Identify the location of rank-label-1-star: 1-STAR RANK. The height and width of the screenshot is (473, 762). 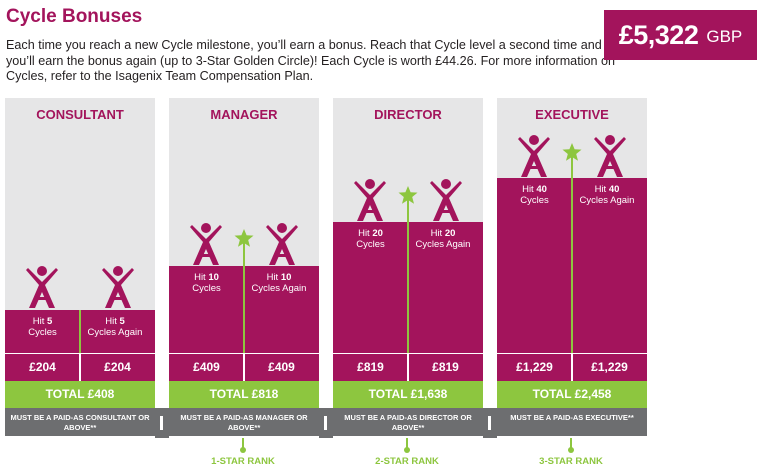
(243, 461).